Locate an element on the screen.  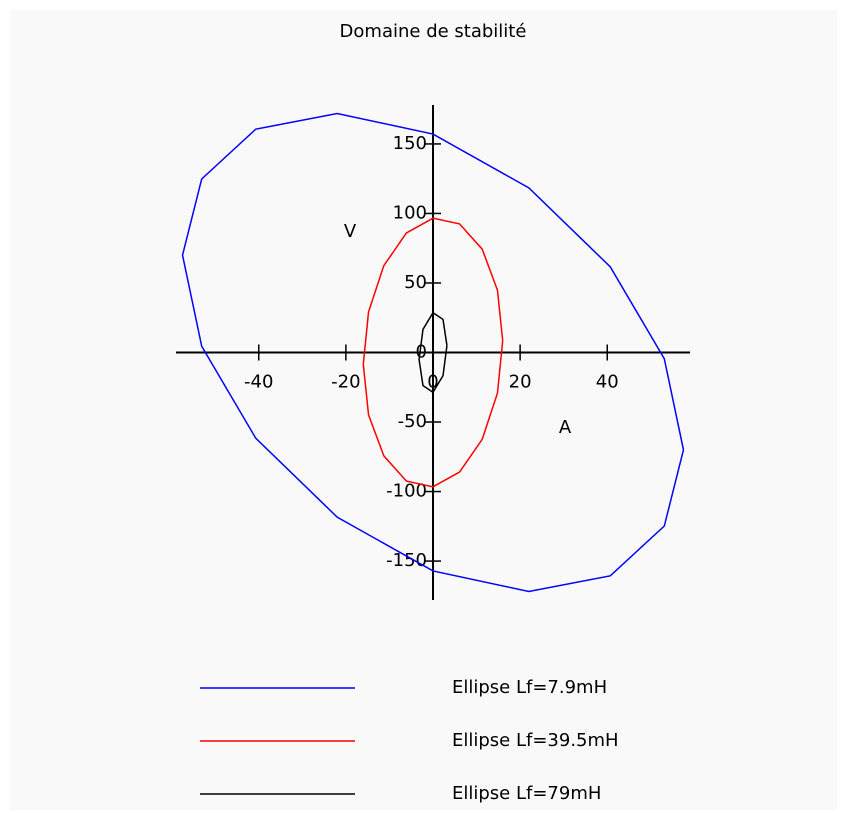
x-tick-label: -20 is located at coordinates (345, 382).